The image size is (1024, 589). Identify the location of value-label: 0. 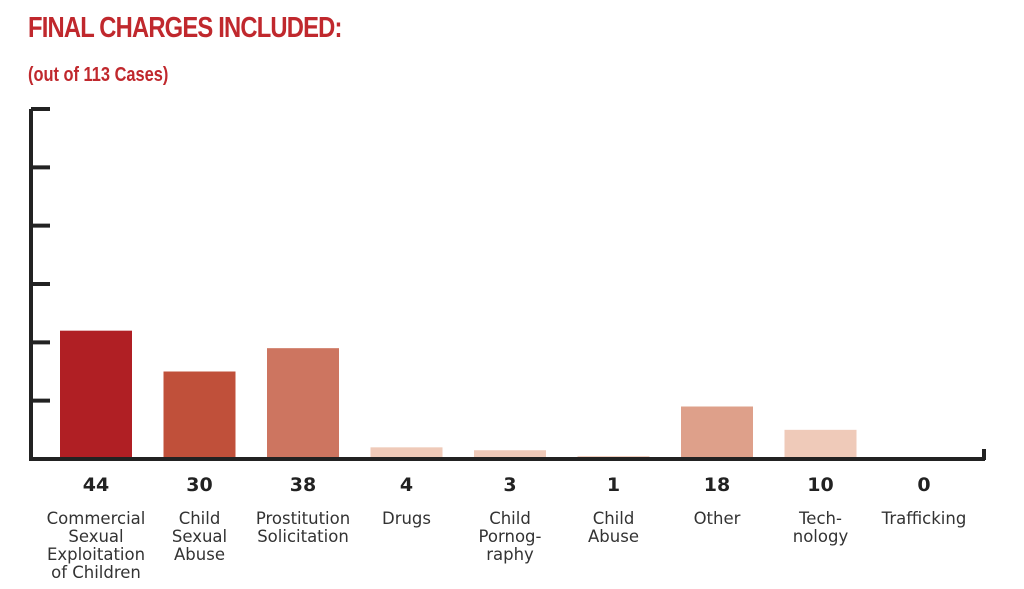
(923, 485).